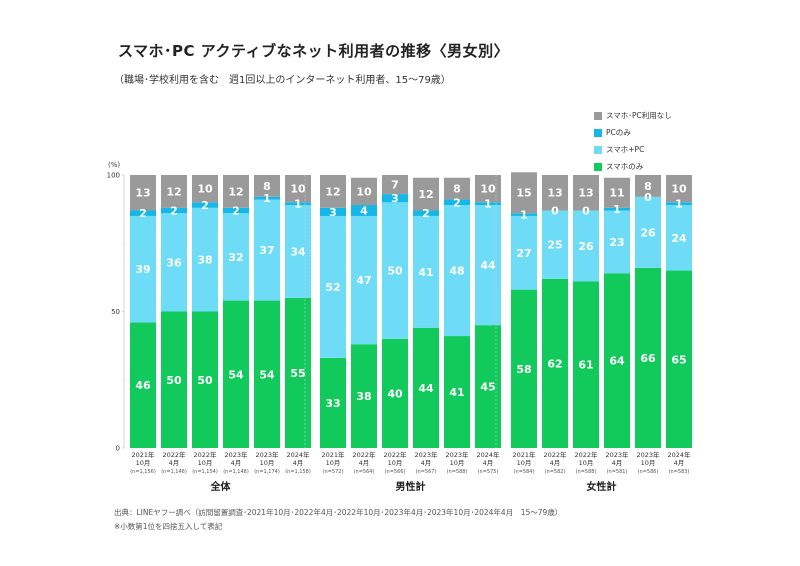 The width and height of the screenshot is (800, 566). I want to click on bar-value-label: 41, so click(425, 272).